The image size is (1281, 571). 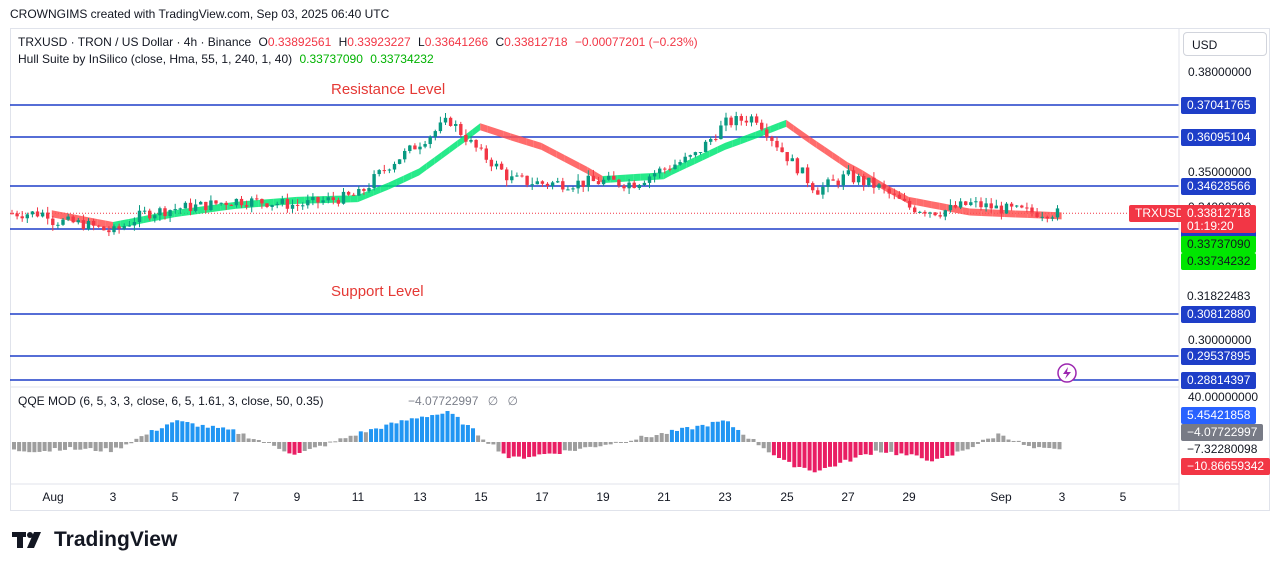 I want to click on resistance-annotation: Resistance Level, so click(x=388, y=89).